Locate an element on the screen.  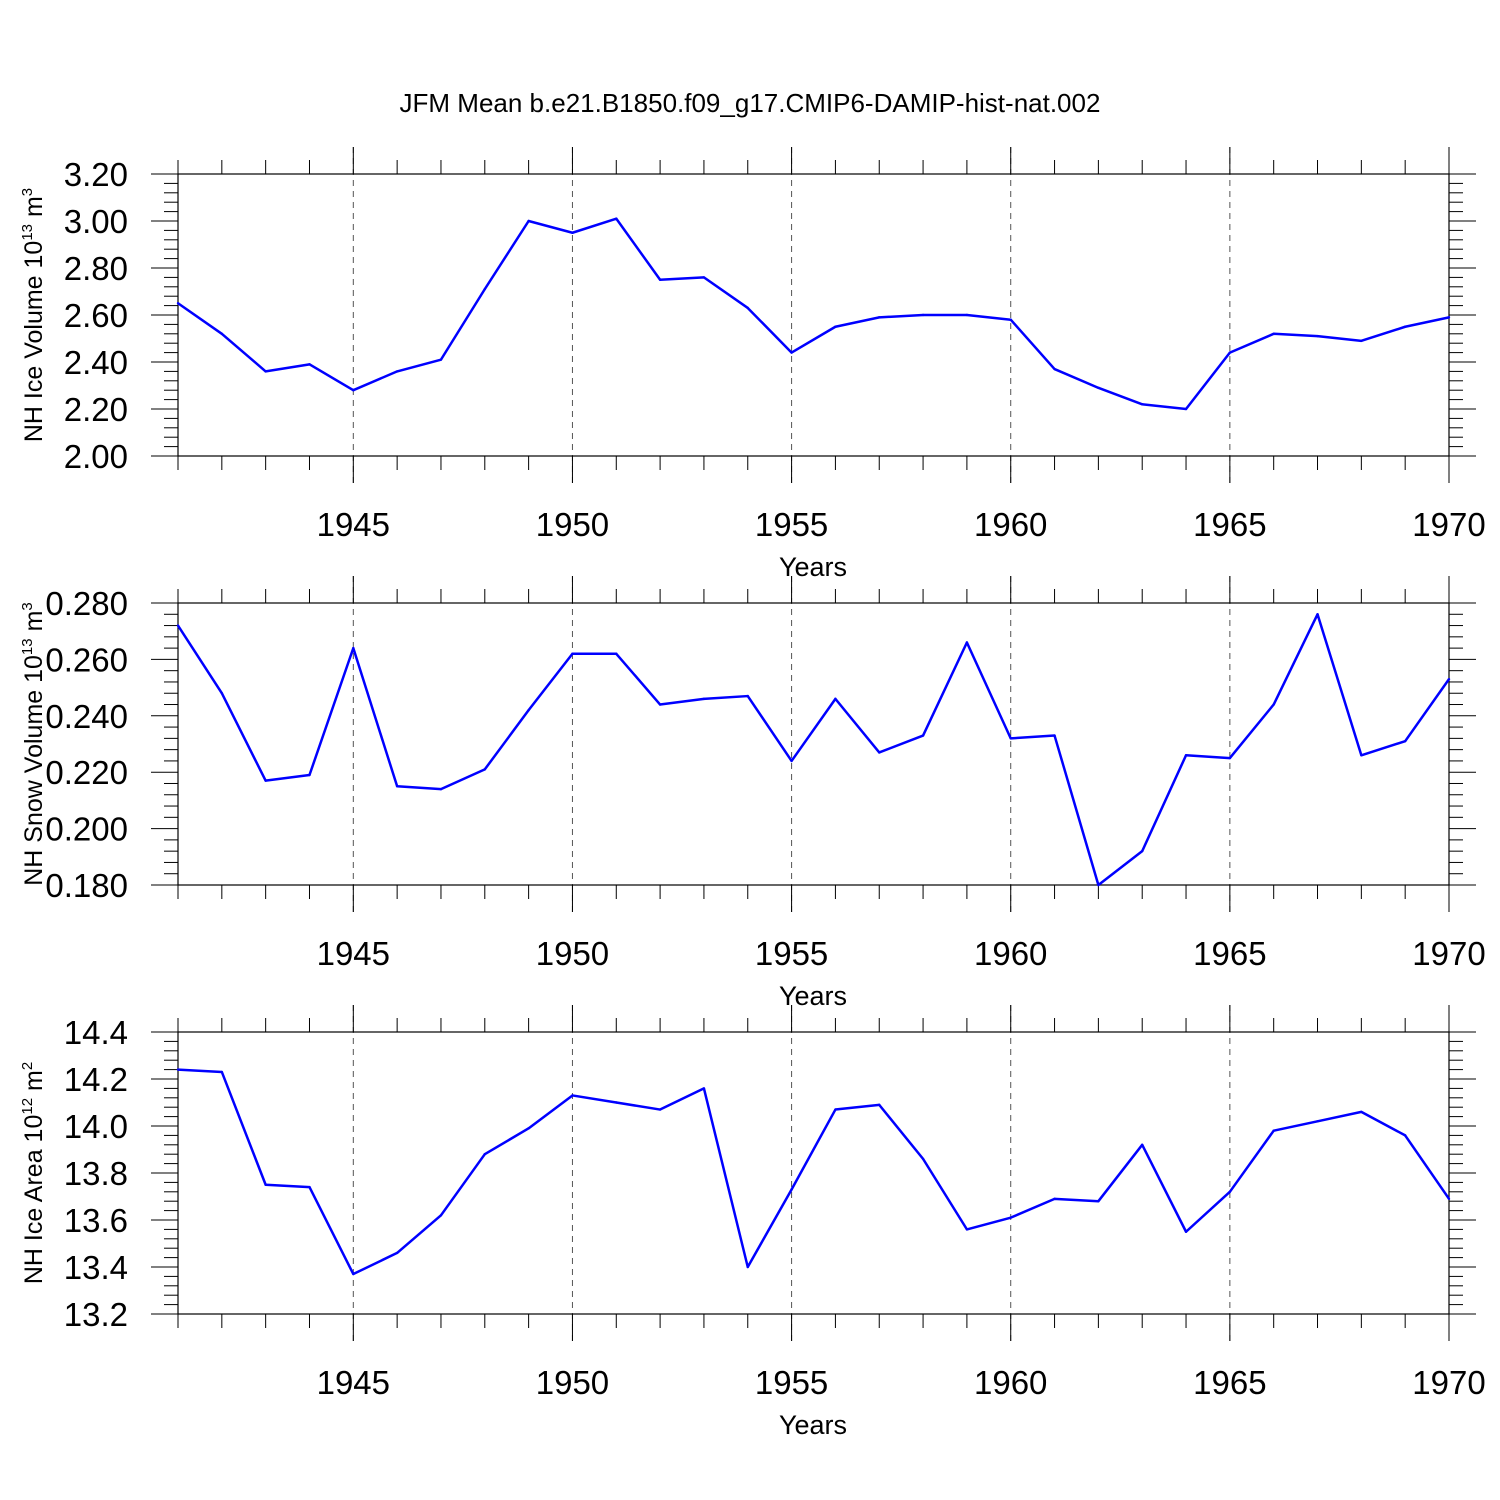
x-axis-label: Years is located at coordinates (813, 567).